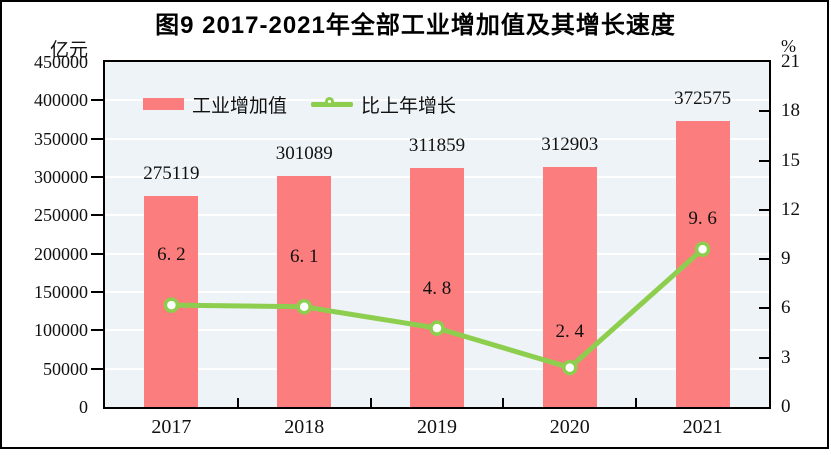 The height and width of the screenshot is (455, 831). Describe the element at coordinates (786, 406) in the screenshot. I see `right-axis-tick-label: 0` at that location.